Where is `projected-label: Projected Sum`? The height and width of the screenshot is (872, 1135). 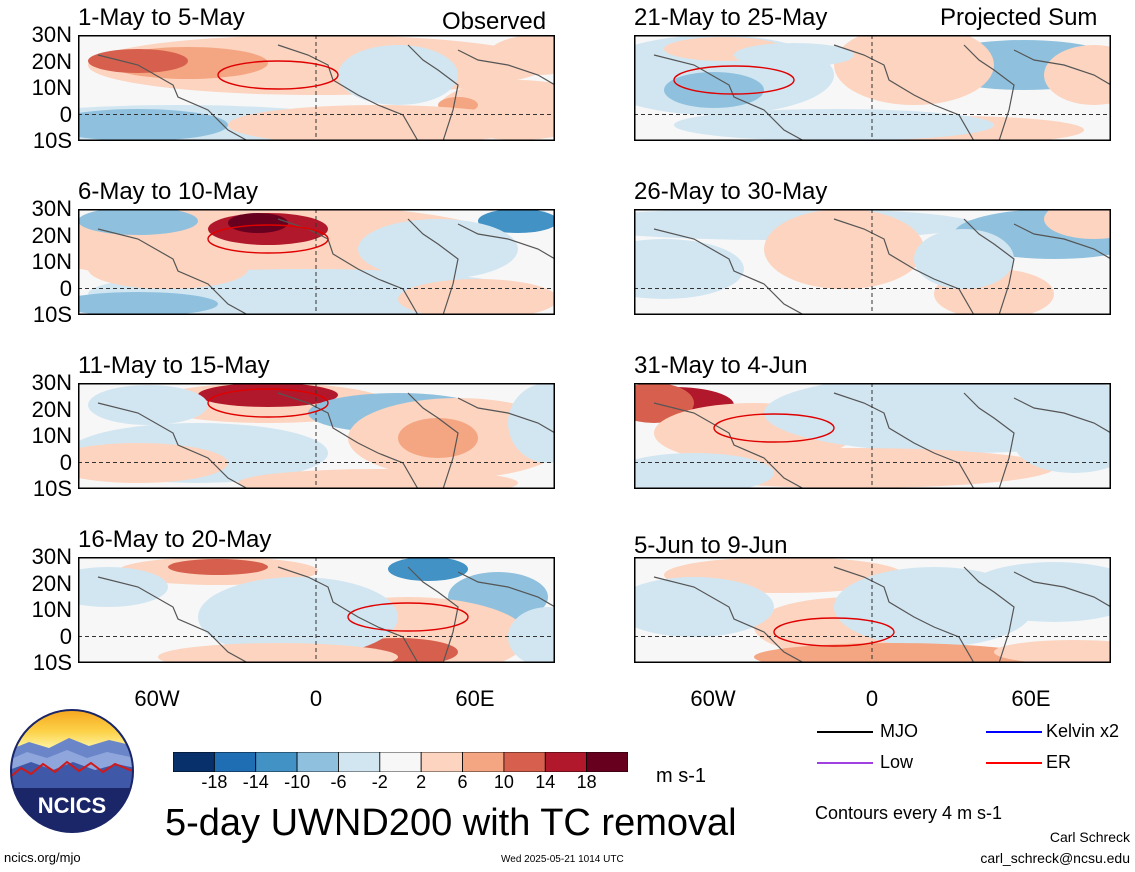 projected-label: Projected Sum is located at coordinates (1019, 17).